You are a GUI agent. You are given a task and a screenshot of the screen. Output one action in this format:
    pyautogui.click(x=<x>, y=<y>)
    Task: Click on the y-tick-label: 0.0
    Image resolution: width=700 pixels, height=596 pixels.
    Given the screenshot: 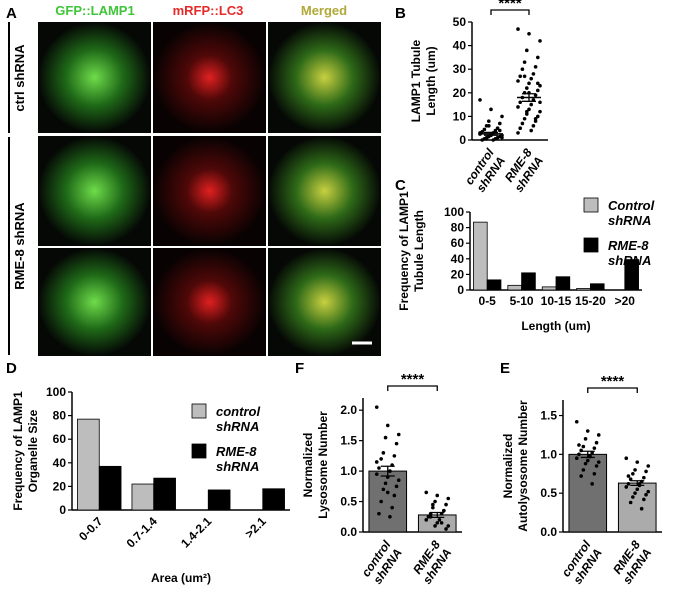 What is the action you would take?
    pyautogui.click(x=548, y=532)
    